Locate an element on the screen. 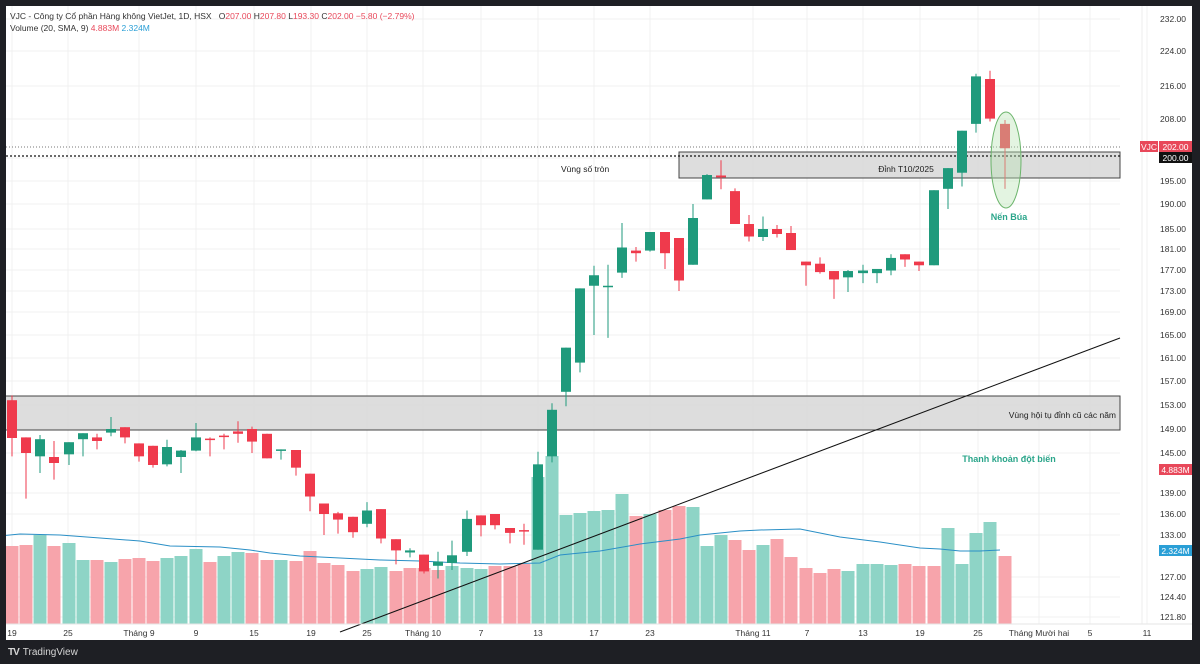  tradingview-footer: TV TradingView is located at coordinates (43, 652).